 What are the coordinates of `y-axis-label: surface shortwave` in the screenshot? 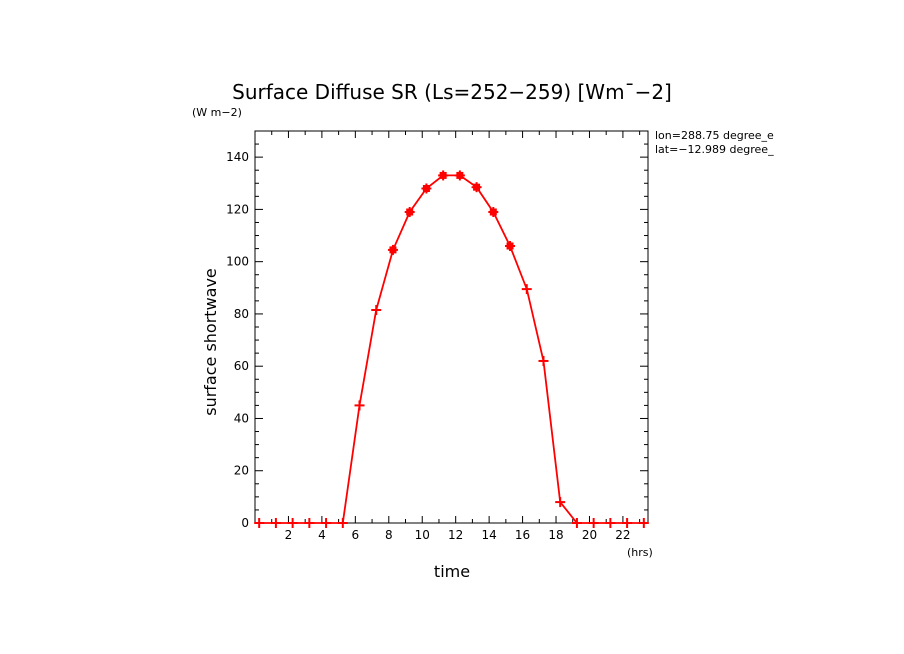 It's located at (210, 342).